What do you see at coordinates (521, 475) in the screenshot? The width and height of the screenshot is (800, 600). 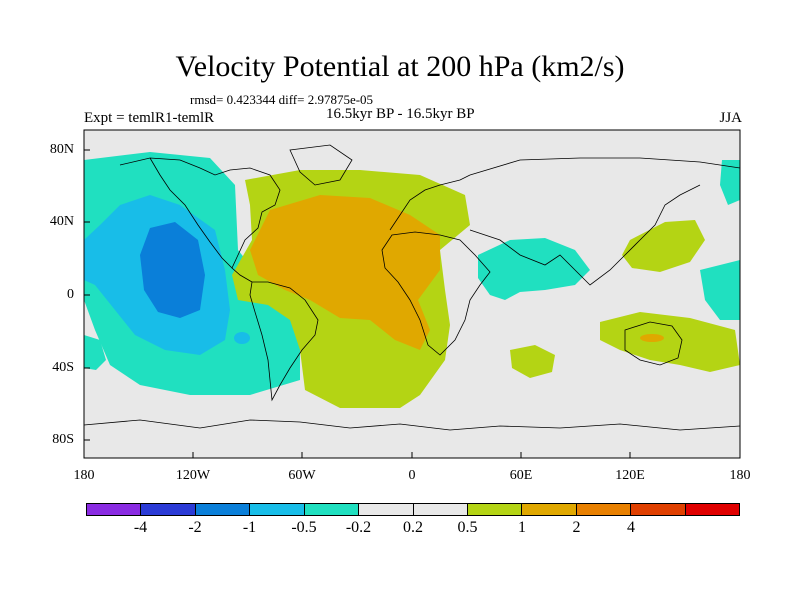 I see `lon-label-60e: 60E` at bounding box center [521, 475].